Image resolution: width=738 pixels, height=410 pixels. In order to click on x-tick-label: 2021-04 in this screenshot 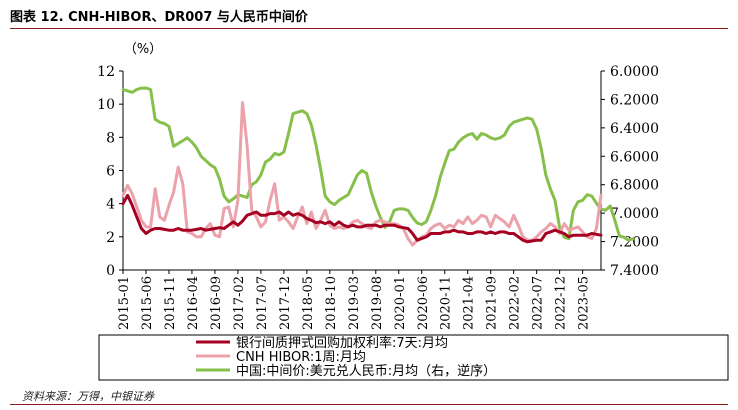, I will do `click(469, 303)`.